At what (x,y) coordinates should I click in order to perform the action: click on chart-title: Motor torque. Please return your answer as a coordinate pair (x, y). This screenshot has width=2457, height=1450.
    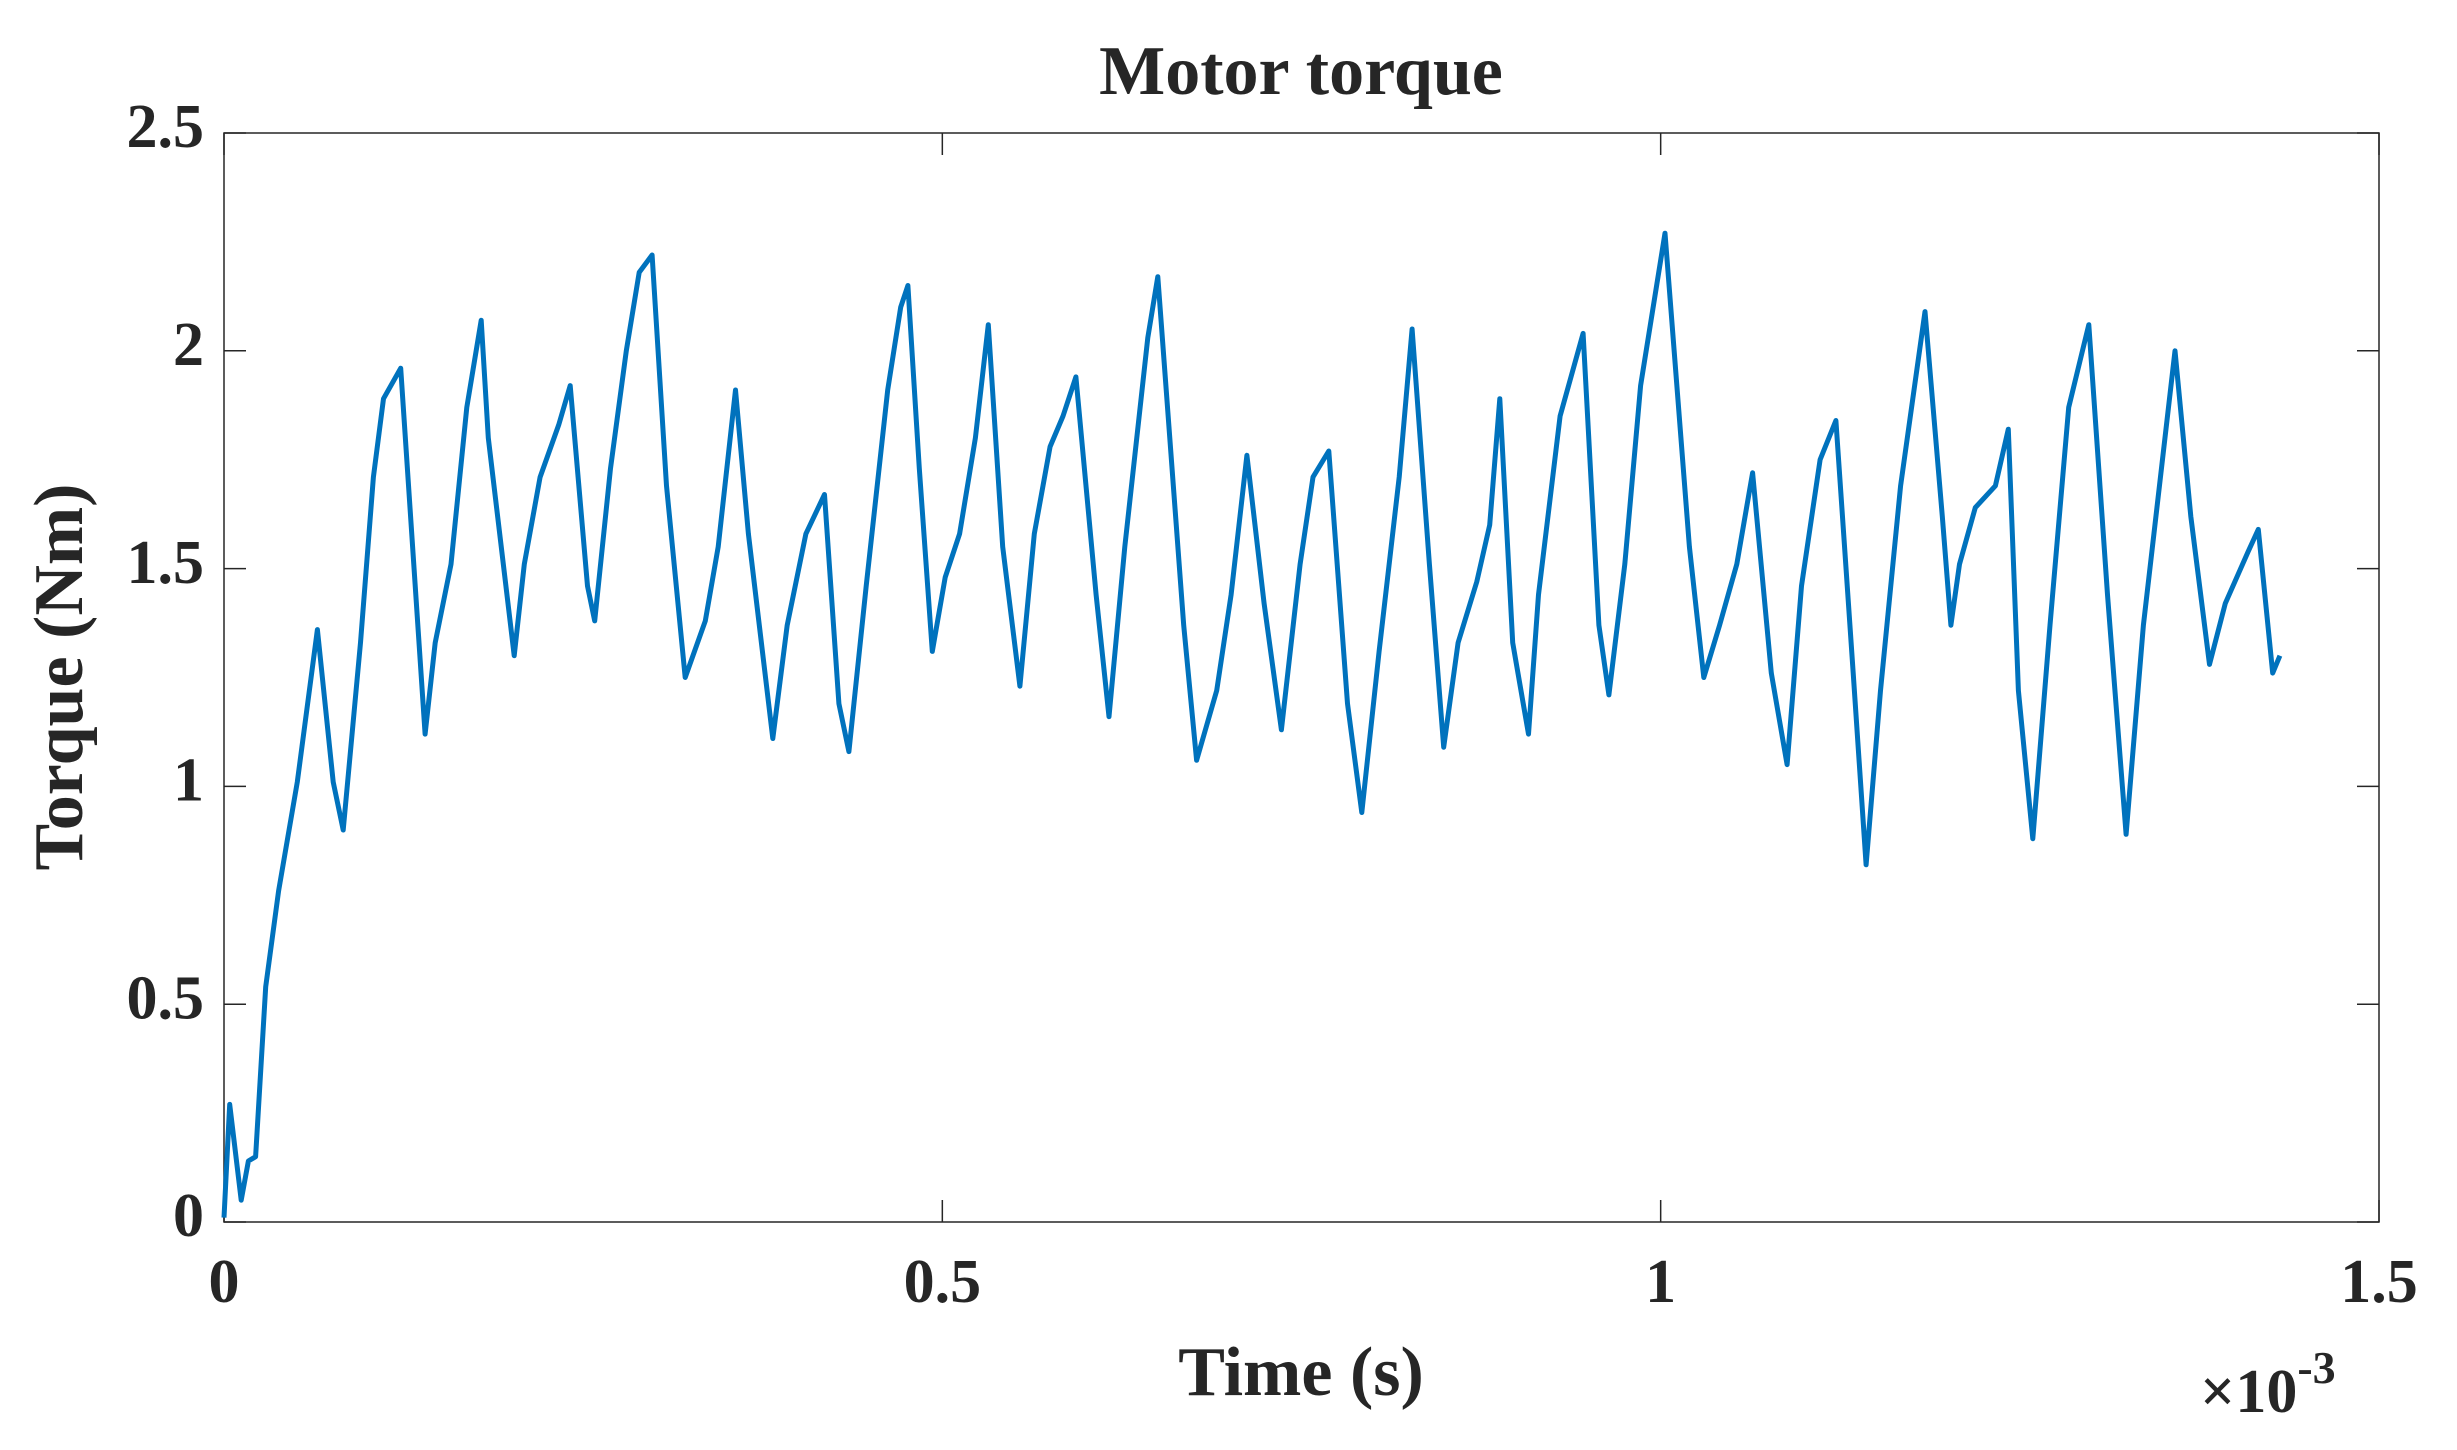
    Looking at the image, I should click on (1301, 71).